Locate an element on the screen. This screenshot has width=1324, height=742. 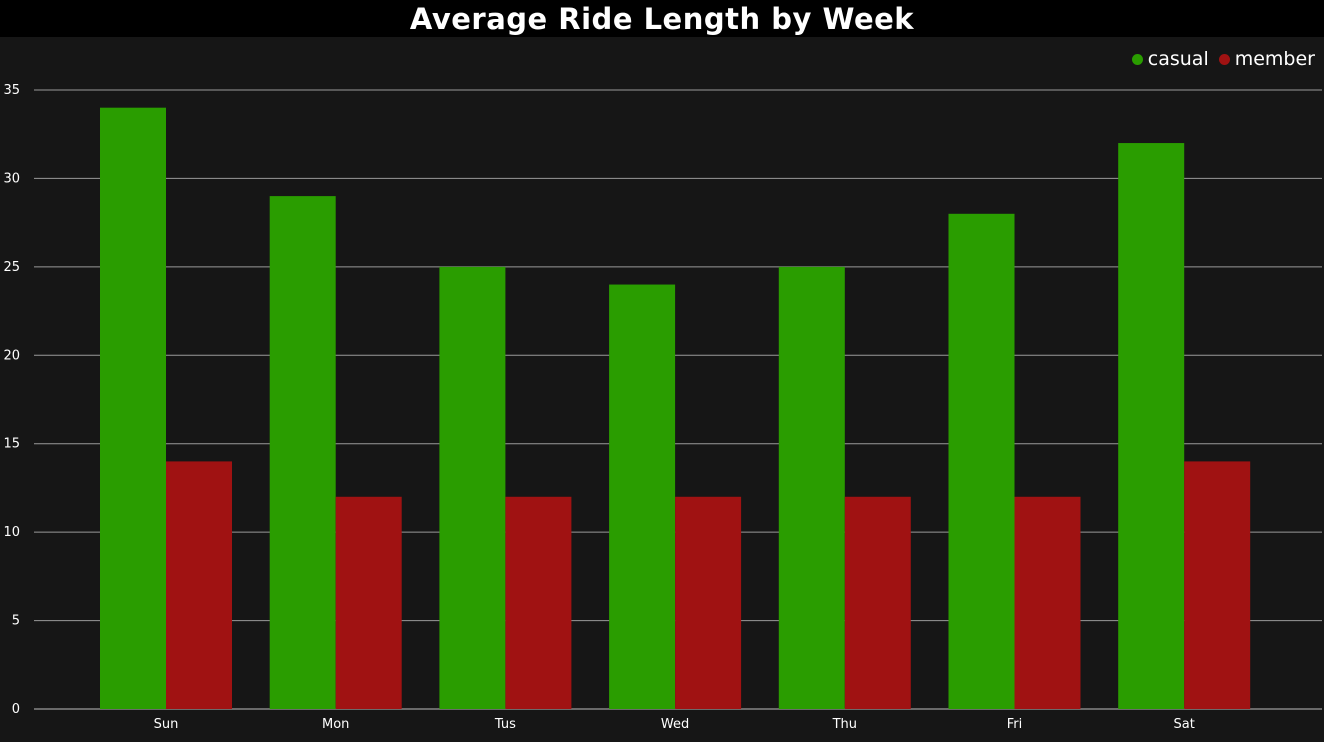
bar-member-thu is located at coordinates (877, 602).